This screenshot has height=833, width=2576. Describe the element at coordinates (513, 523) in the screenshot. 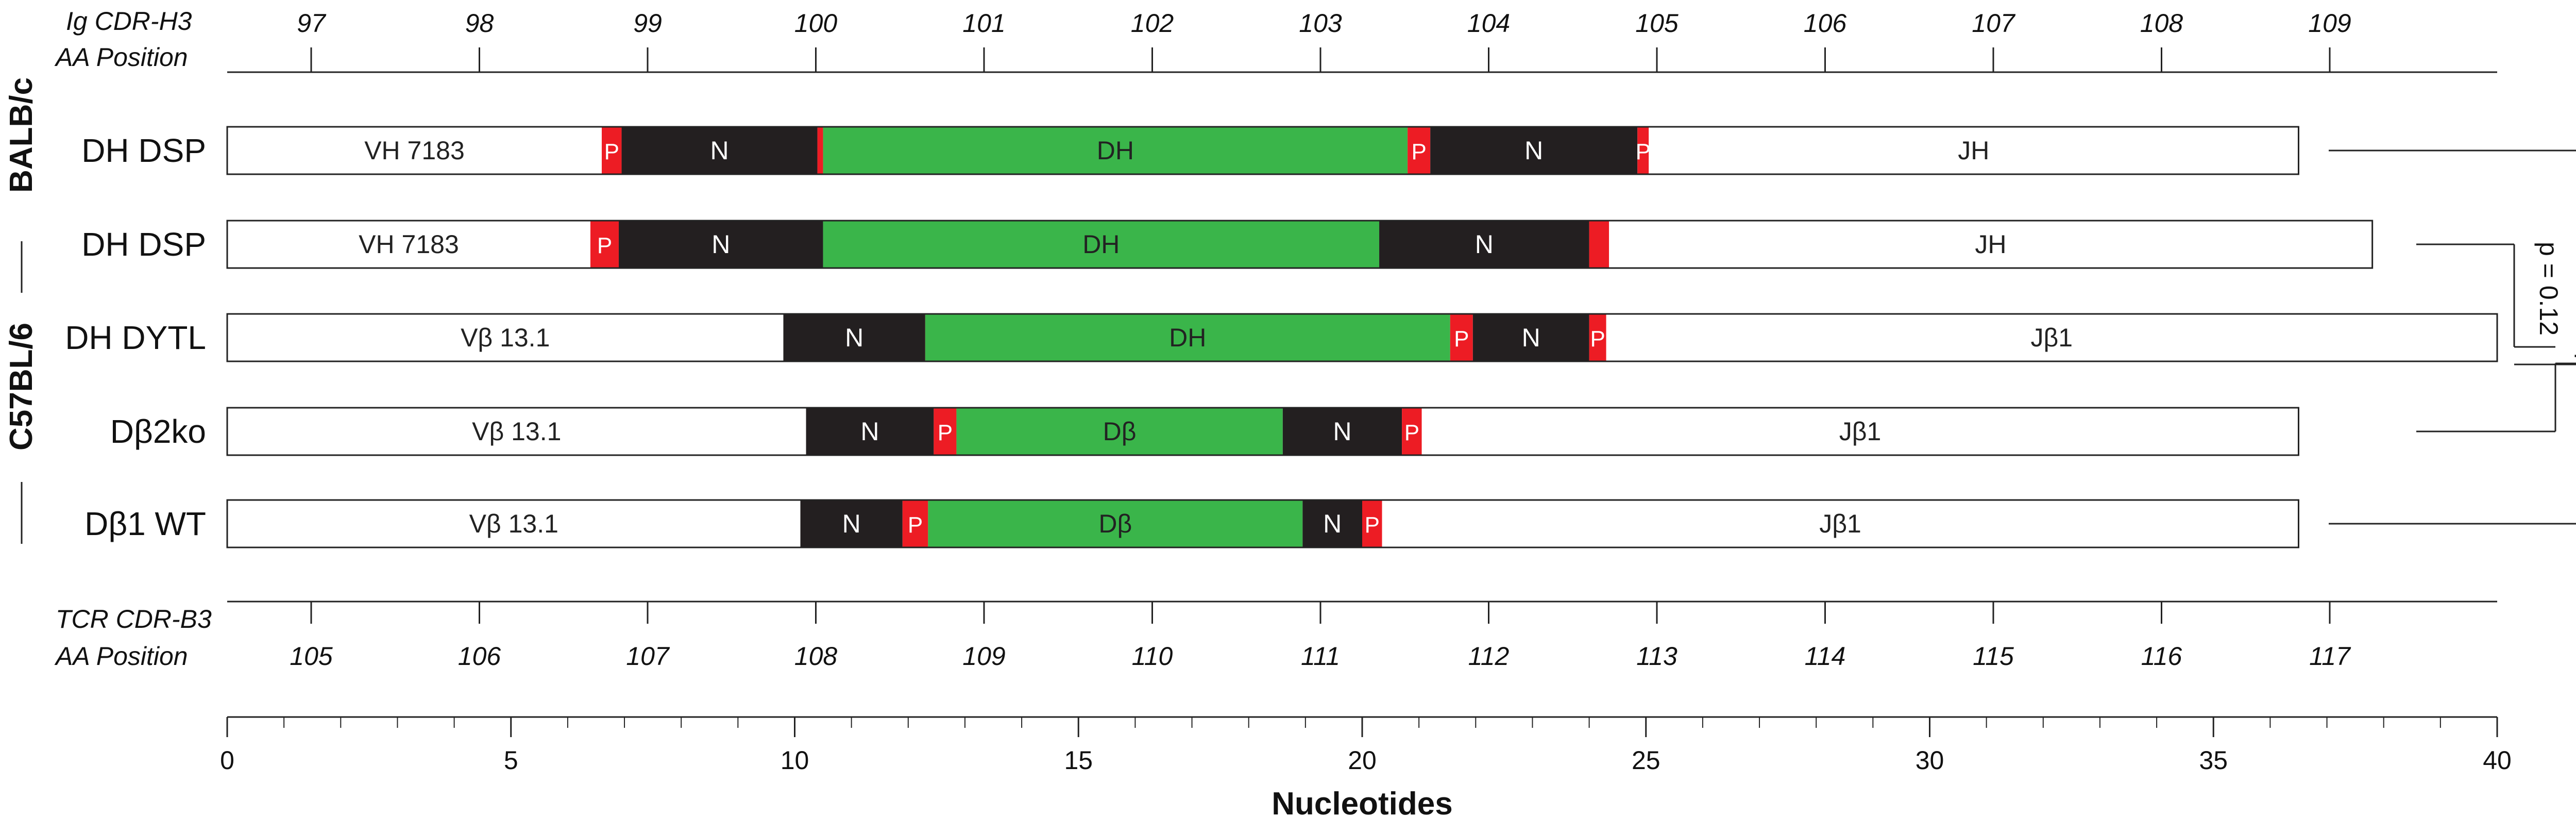

I see `segment-label: Vβ 13.1` at that location.